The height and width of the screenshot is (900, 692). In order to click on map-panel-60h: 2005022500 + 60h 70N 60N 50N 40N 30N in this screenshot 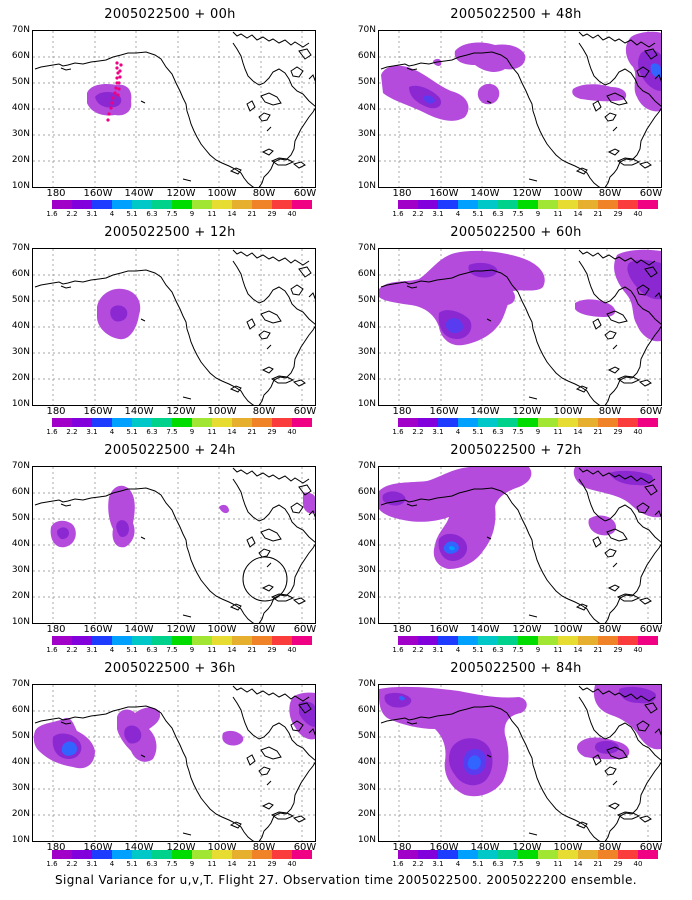, I will do `click(516, 327)`.